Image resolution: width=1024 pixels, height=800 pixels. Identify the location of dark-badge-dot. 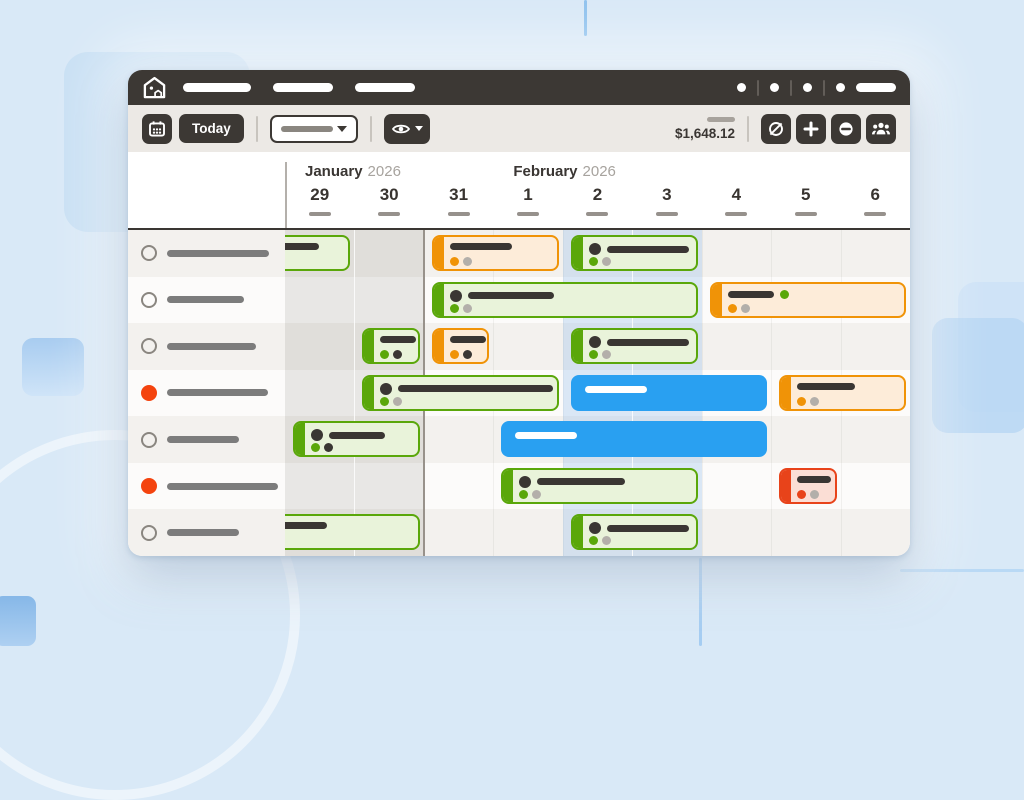
(328, 448).